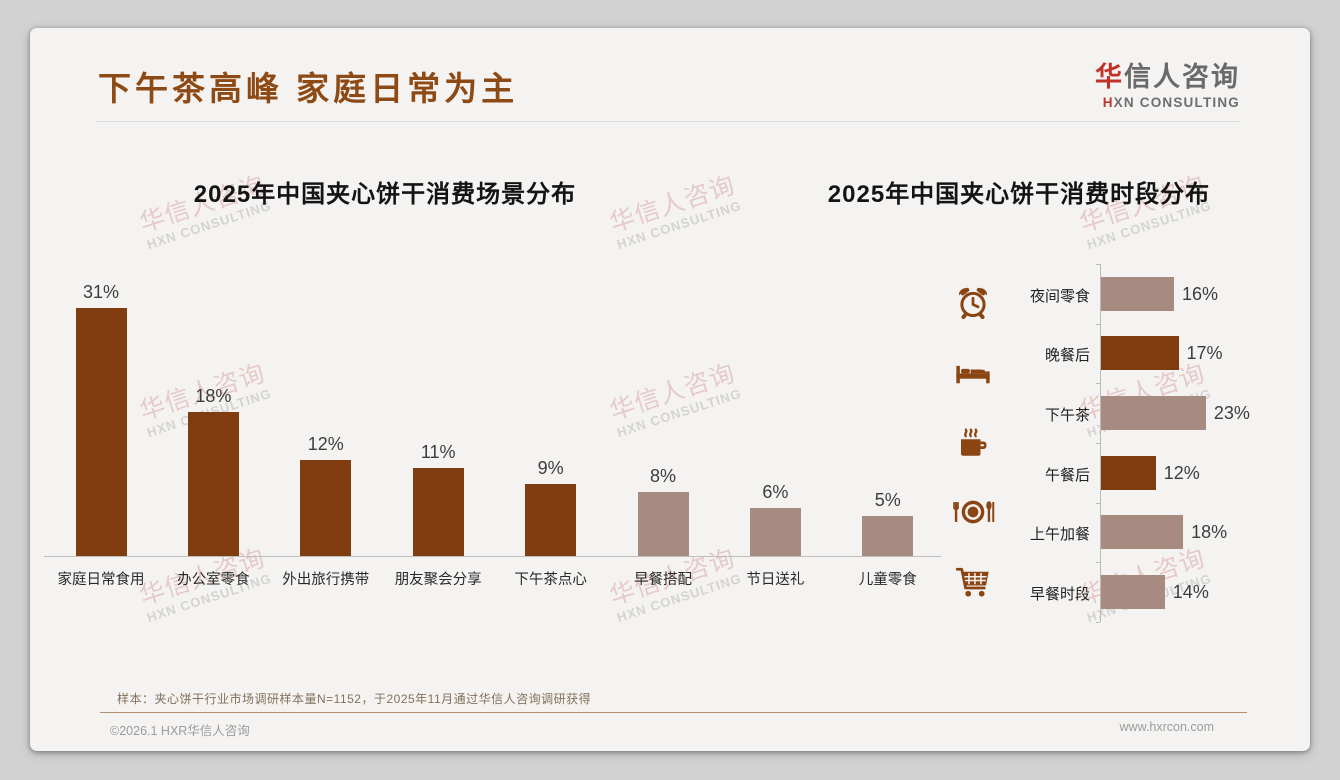  What do you see at coordinates (1109, 77) in the screenshot?
I see `logo-chinese-accent: 华` at bounding box center [1109, 77].